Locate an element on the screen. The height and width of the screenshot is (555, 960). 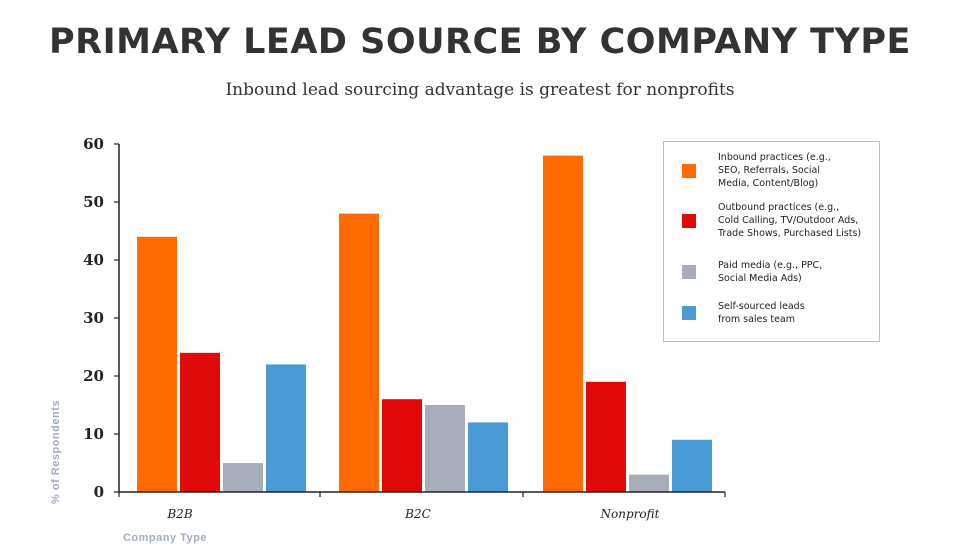
y-tick-label: 50 is located at coordinates (93, 202).